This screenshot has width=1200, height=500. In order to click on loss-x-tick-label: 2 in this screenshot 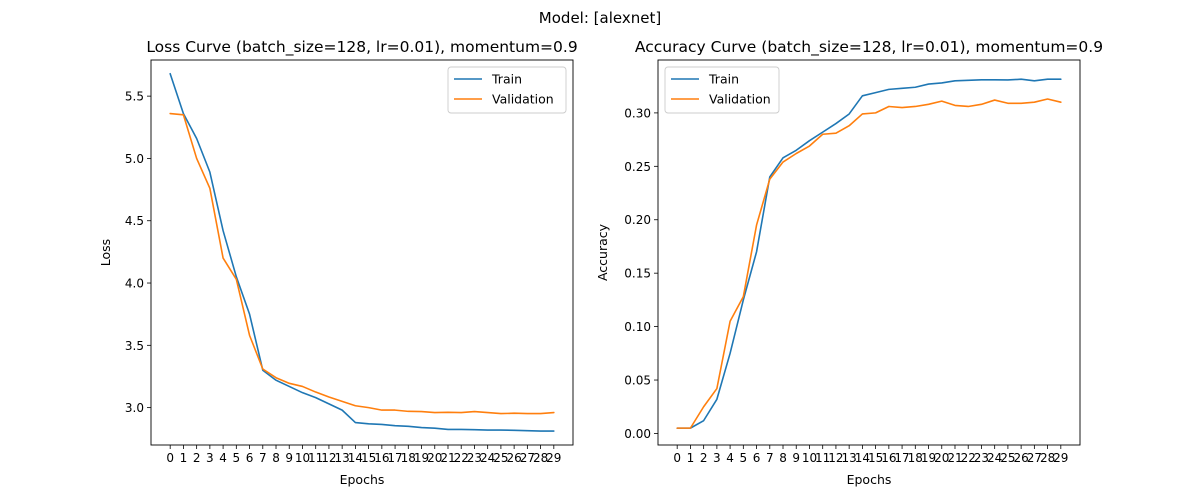, I will do `click(197, 458)`.